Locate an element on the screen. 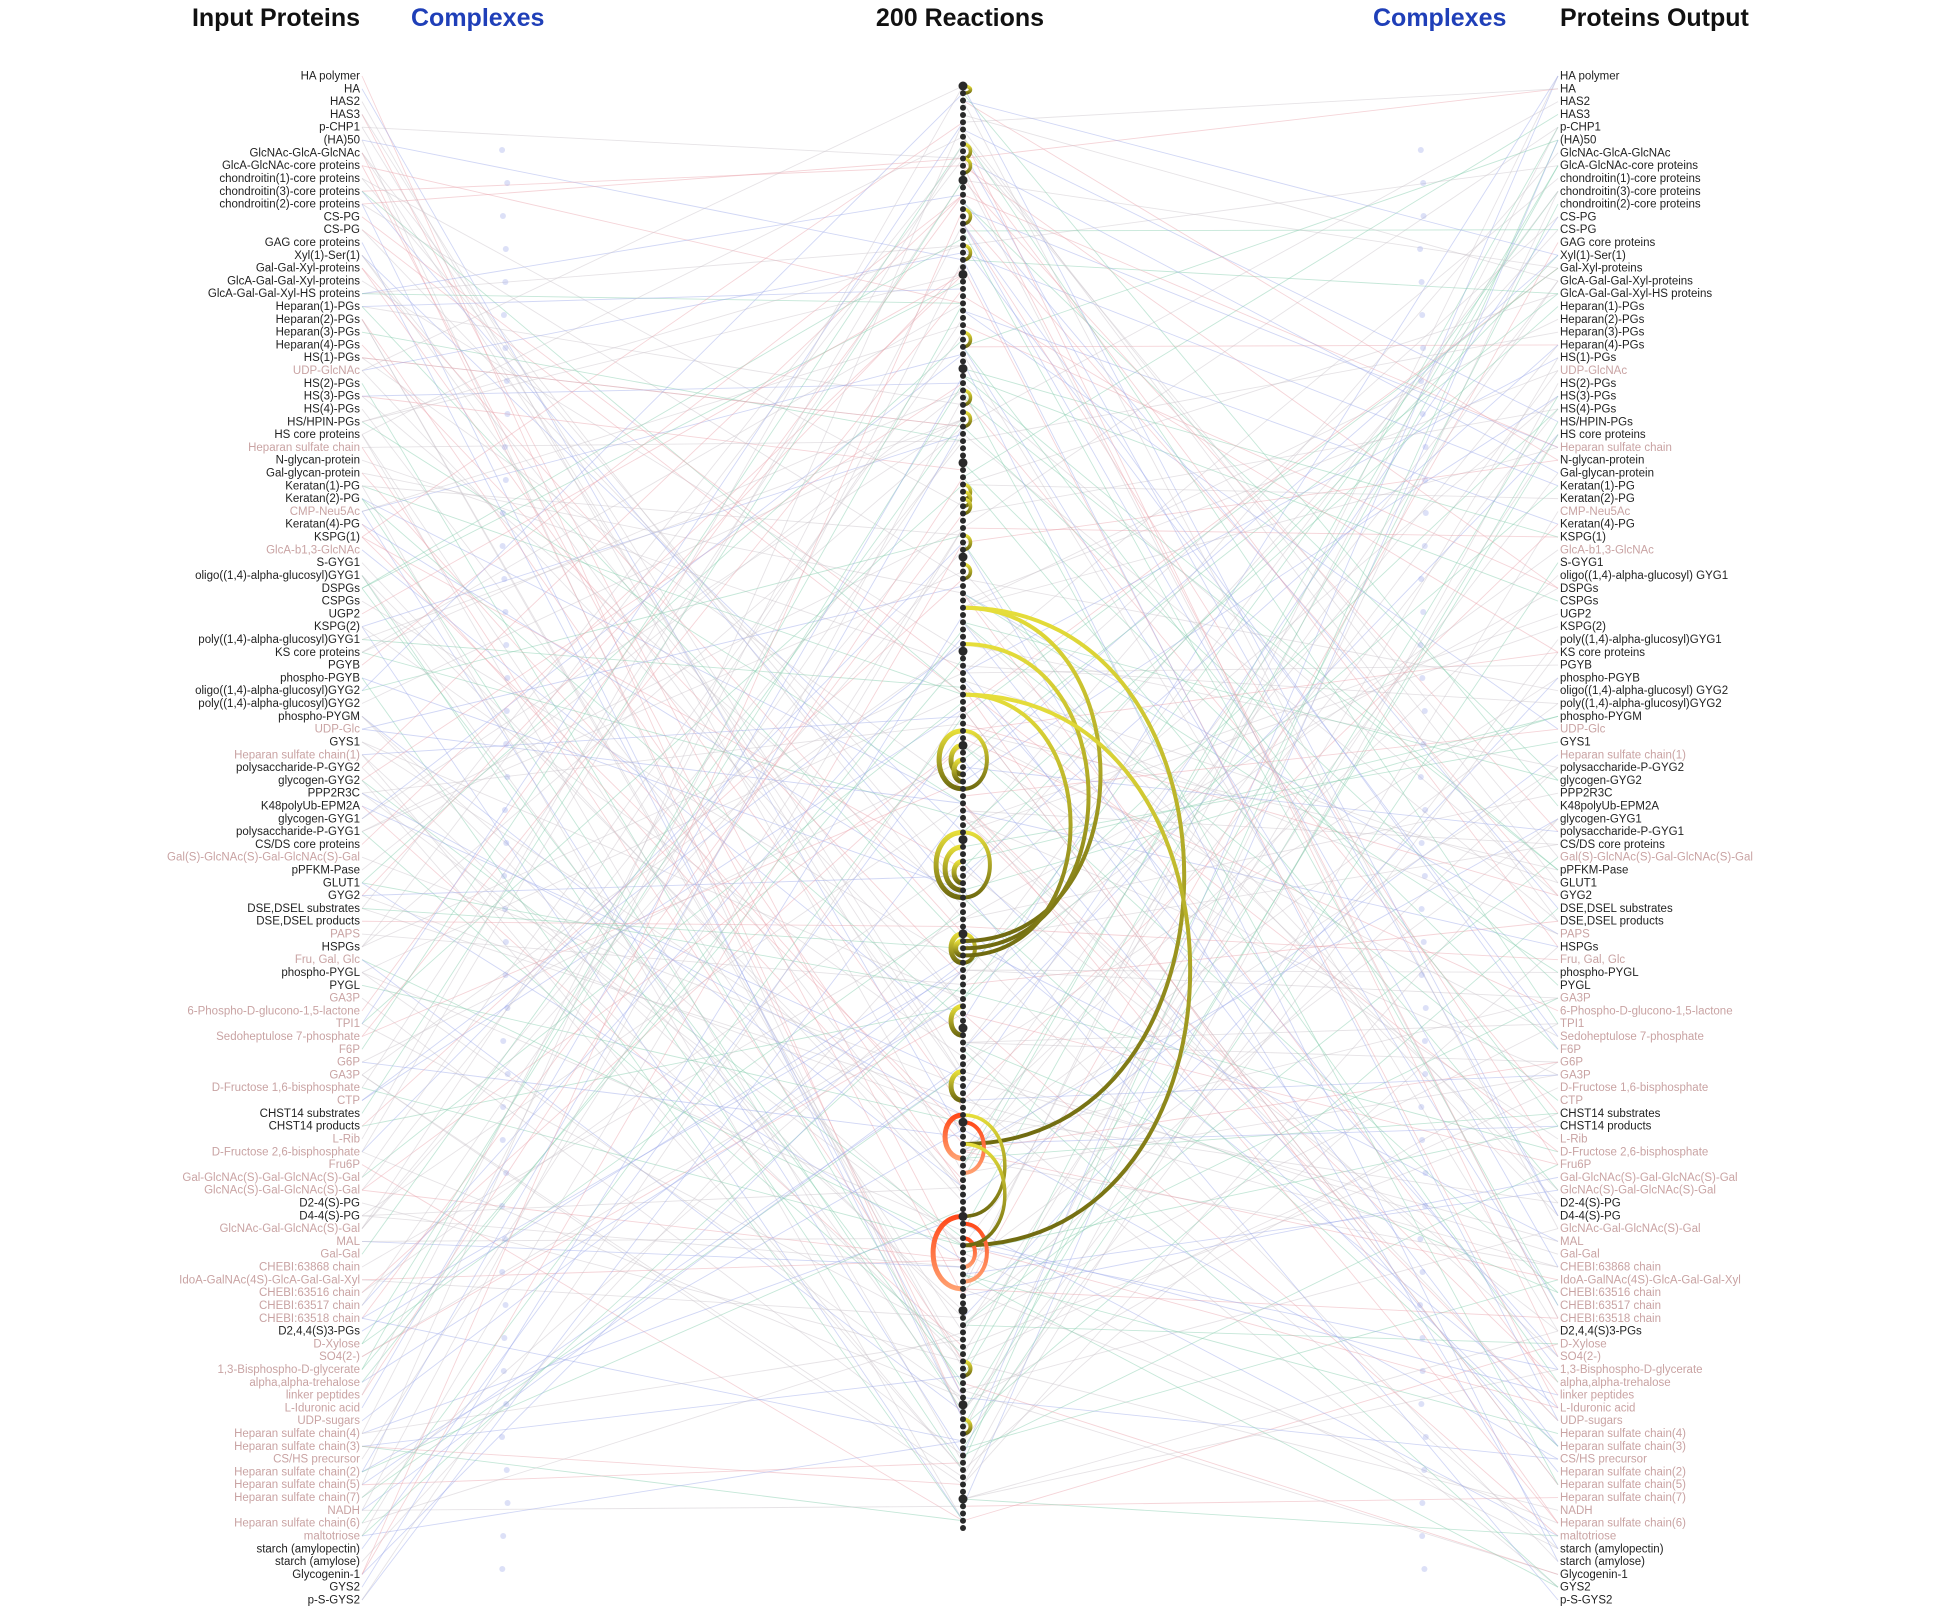 Image resolution: width=1960 pixels, height=1614 pixels. output-protein-label: Heparan sulfate chain(5) is located at coordinates (1623, 1485).